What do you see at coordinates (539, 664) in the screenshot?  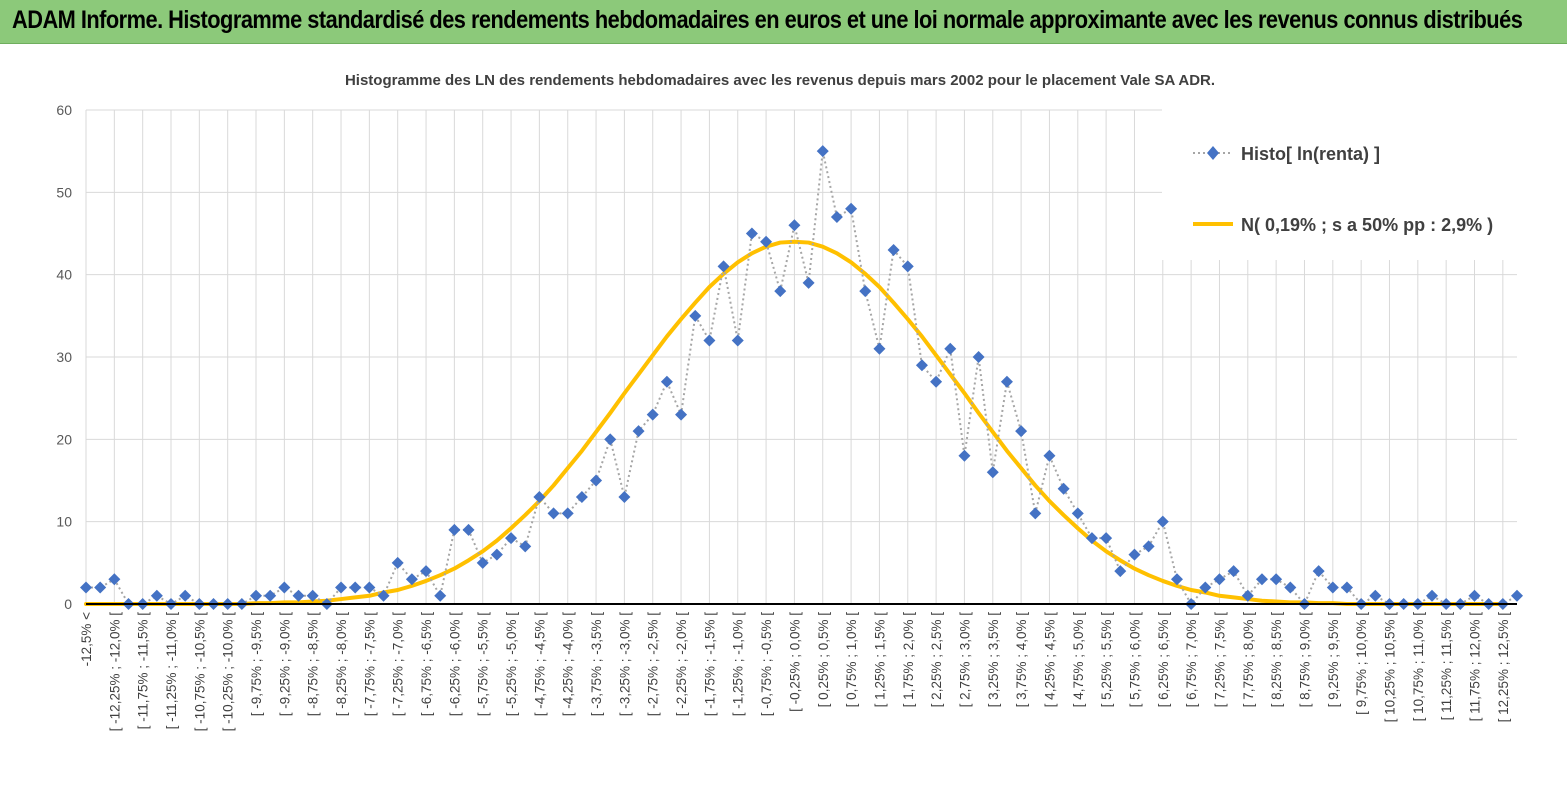 I see `x-tick-label: [ -4,75% ; -4,5% [` at bounding box center [539, 664].